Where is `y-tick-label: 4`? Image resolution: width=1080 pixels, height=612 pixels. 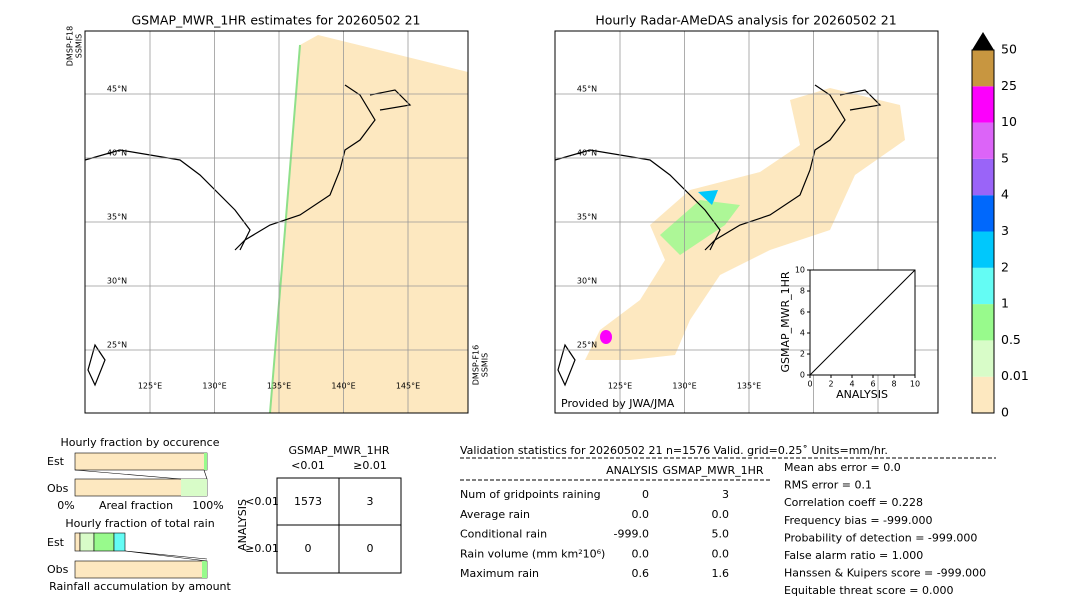
y-tick-label: 4 is located at coordinates (802, 333).